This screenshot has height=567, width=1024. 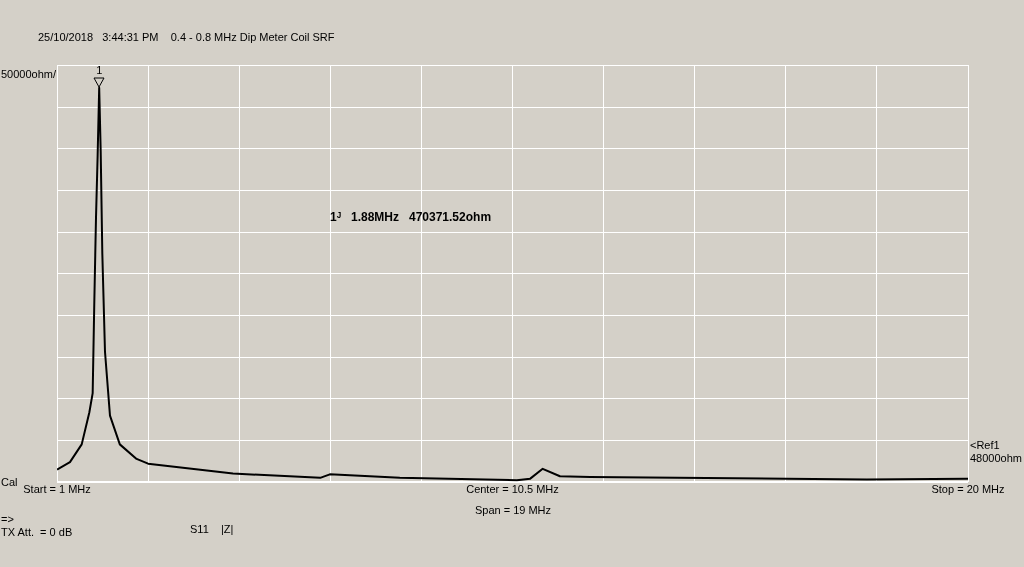 What do you see at coordinates (411, 217) in the screenshot?
I see `annotation: 1ᴶ 1.88MHz 470371.52ohm` at bounding box center [411, 217].